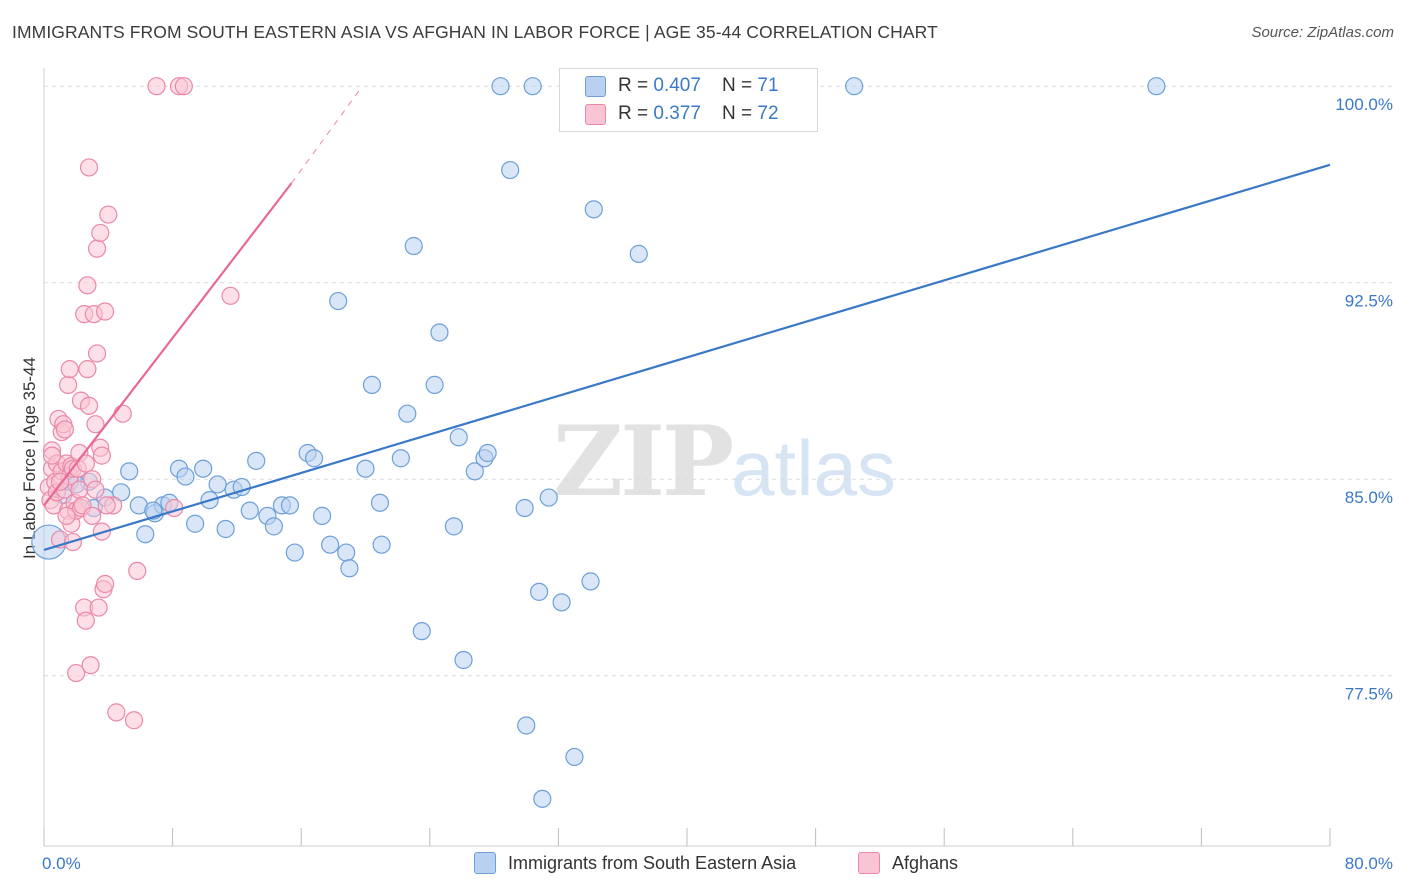 The width and height of the screenshot is (1406, 892). What do you see at coordinates (168, 344) in the screenshot?
I see `trendline-series2` at bounding box center [168, 344].